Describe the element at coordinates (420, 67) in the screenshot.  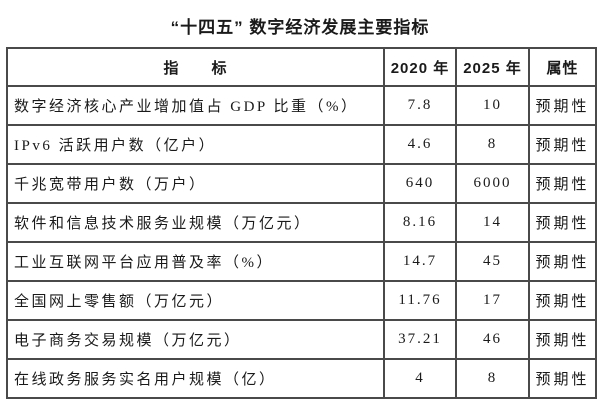
I see `header-2020: 2020 年` at that location.